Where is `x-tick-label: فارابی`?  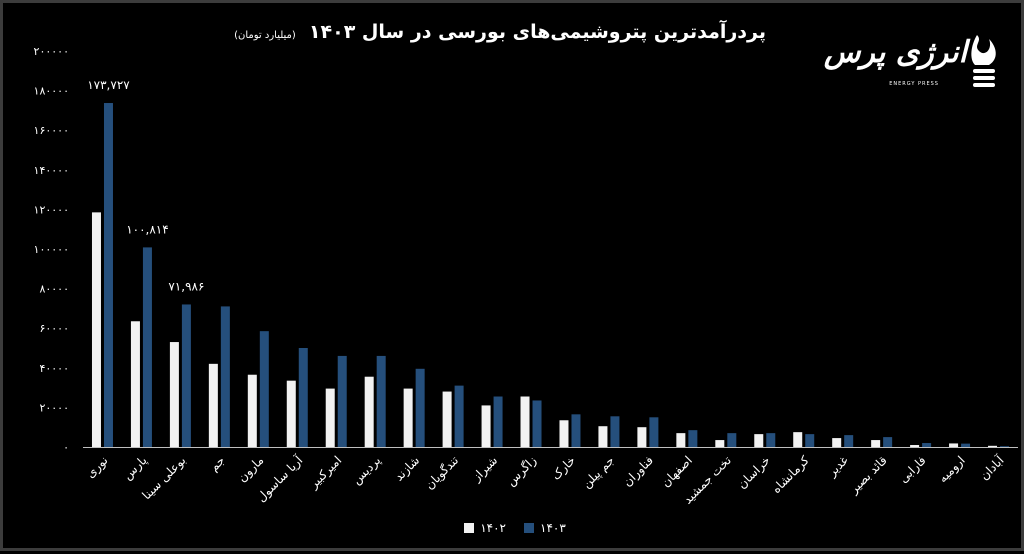 x-tick-label: فارابی is located at coordinates (912, 469).